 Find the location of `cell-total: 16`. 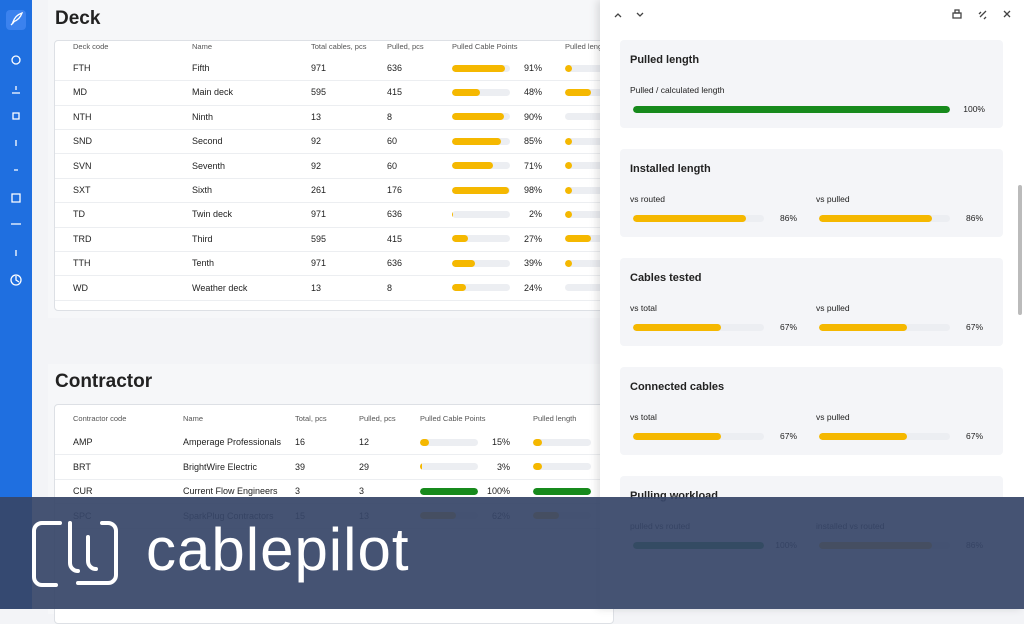

cell-total: 16 is located at coordinates (300, 442).